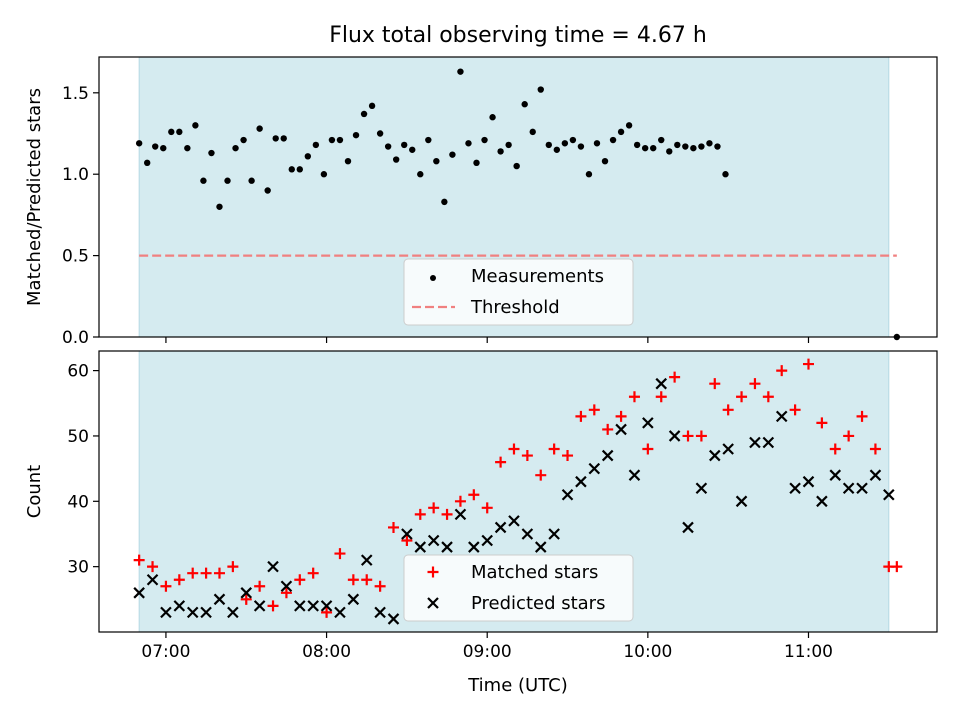 Image resolution: width=960 pixels, height=720 pixels. I want to click on x-tick-label: 09:00, so click(487, 652).